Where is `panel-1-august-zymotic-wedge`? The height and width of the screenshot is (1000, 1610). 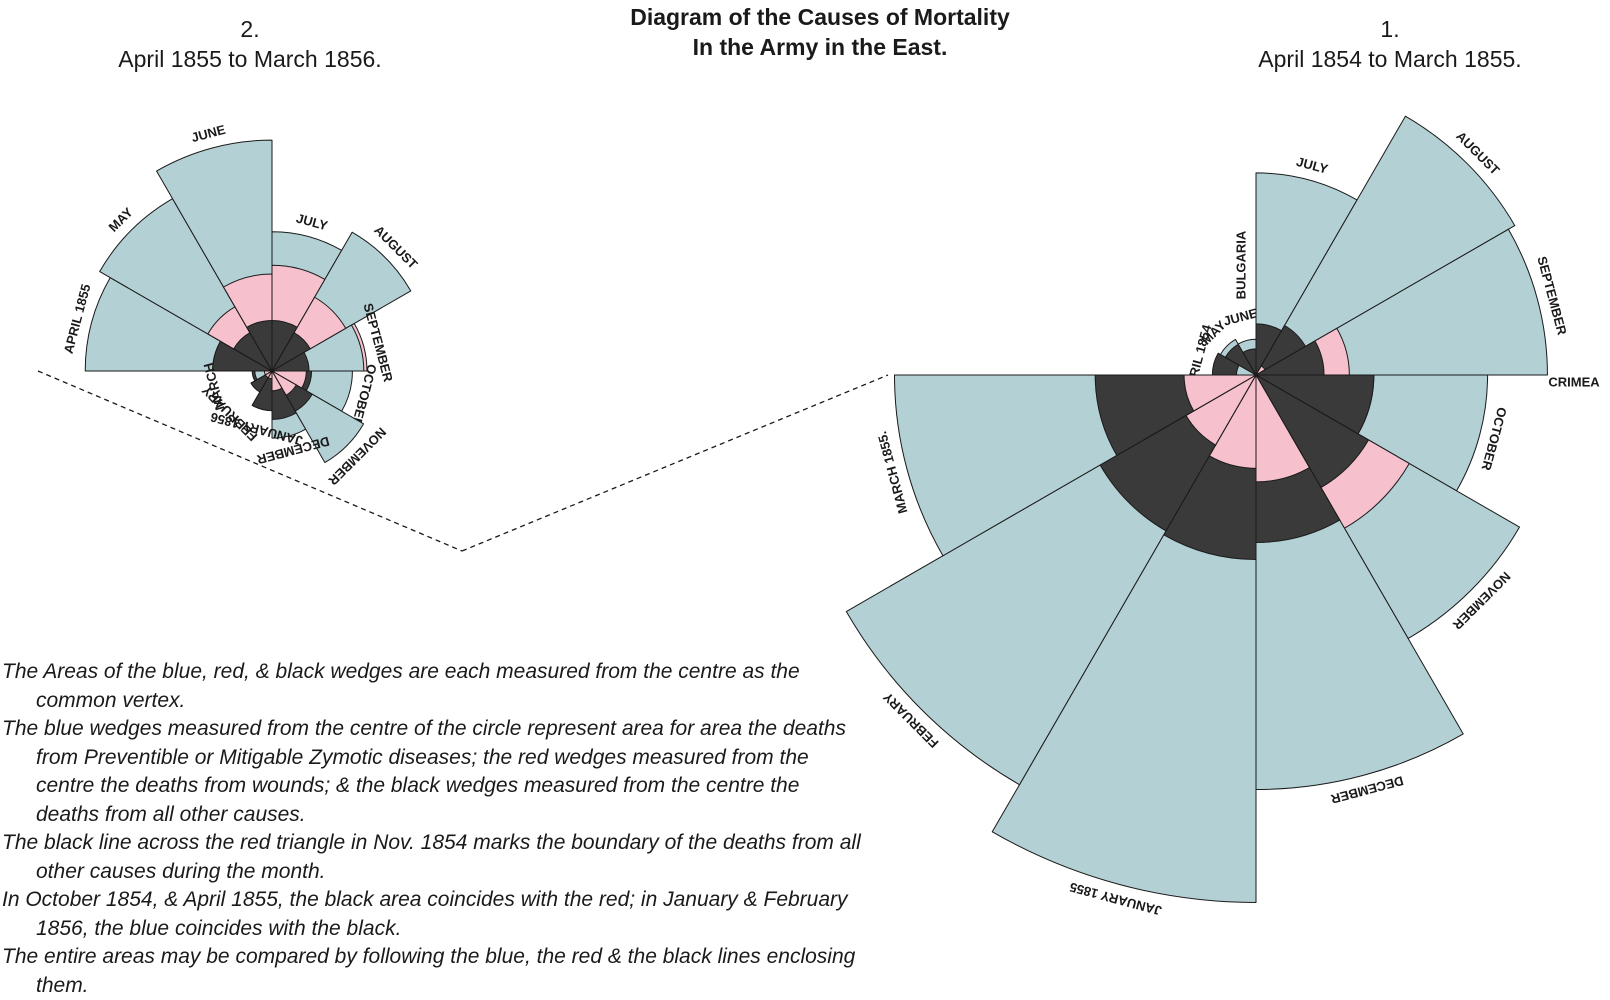
panel-1-august-zymotic-wedge is located at coordinates (1385, 245).